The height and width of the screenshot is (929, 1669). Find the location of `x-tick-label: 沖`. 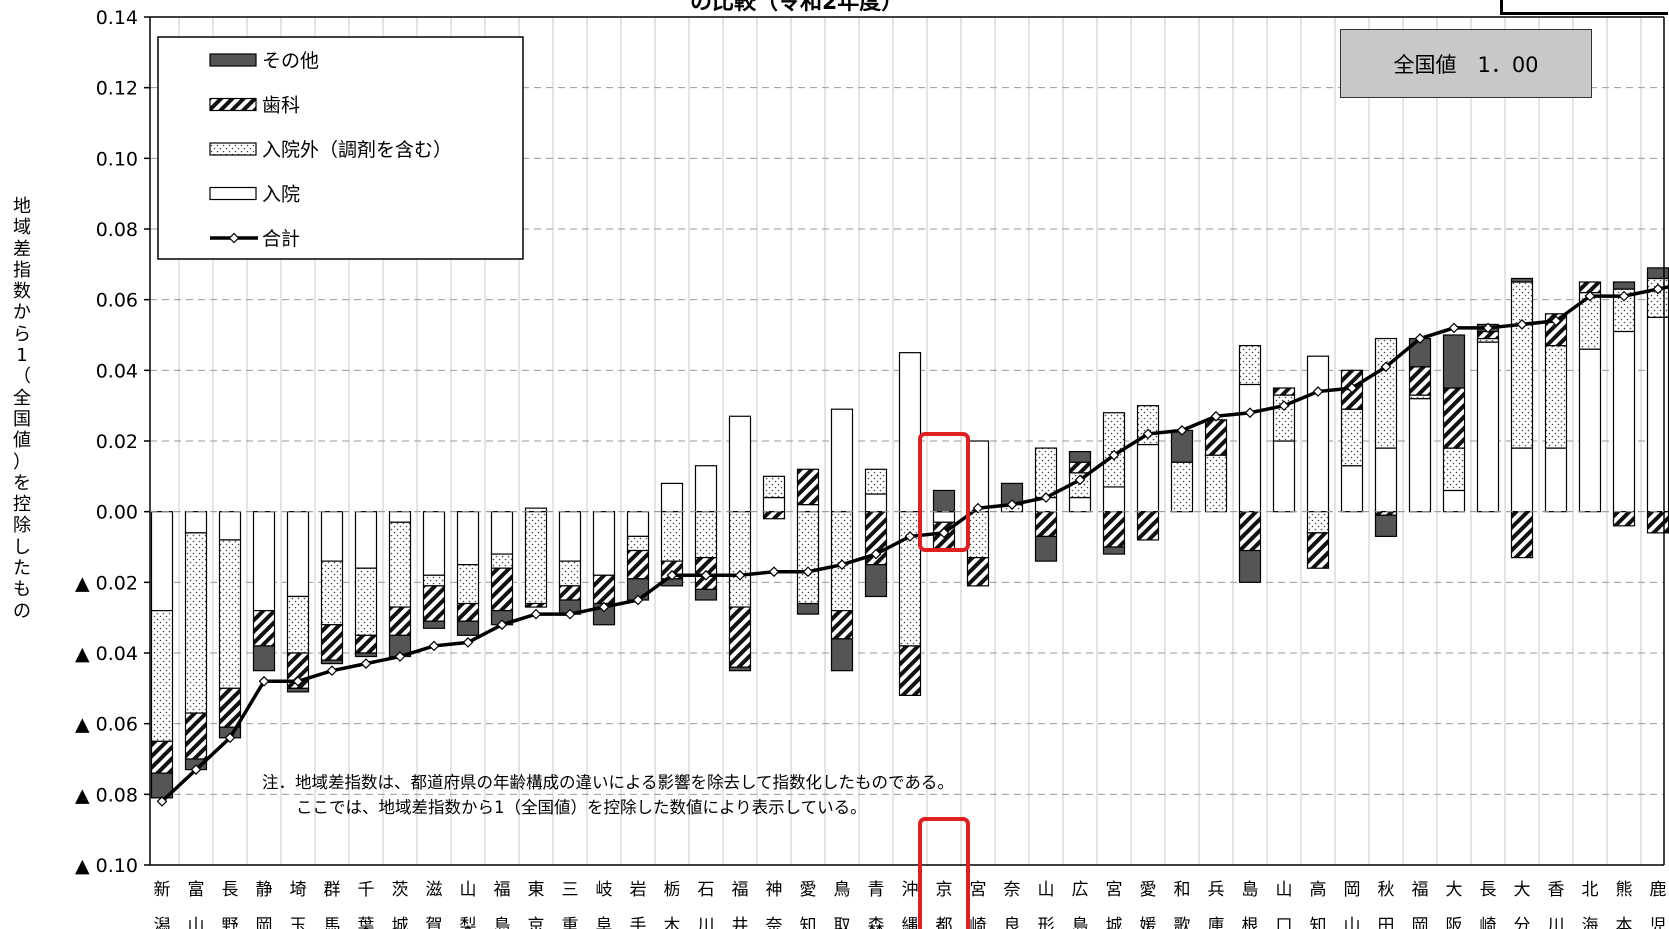

x-tick-label: 沖 is located at coordinates (910, 890).